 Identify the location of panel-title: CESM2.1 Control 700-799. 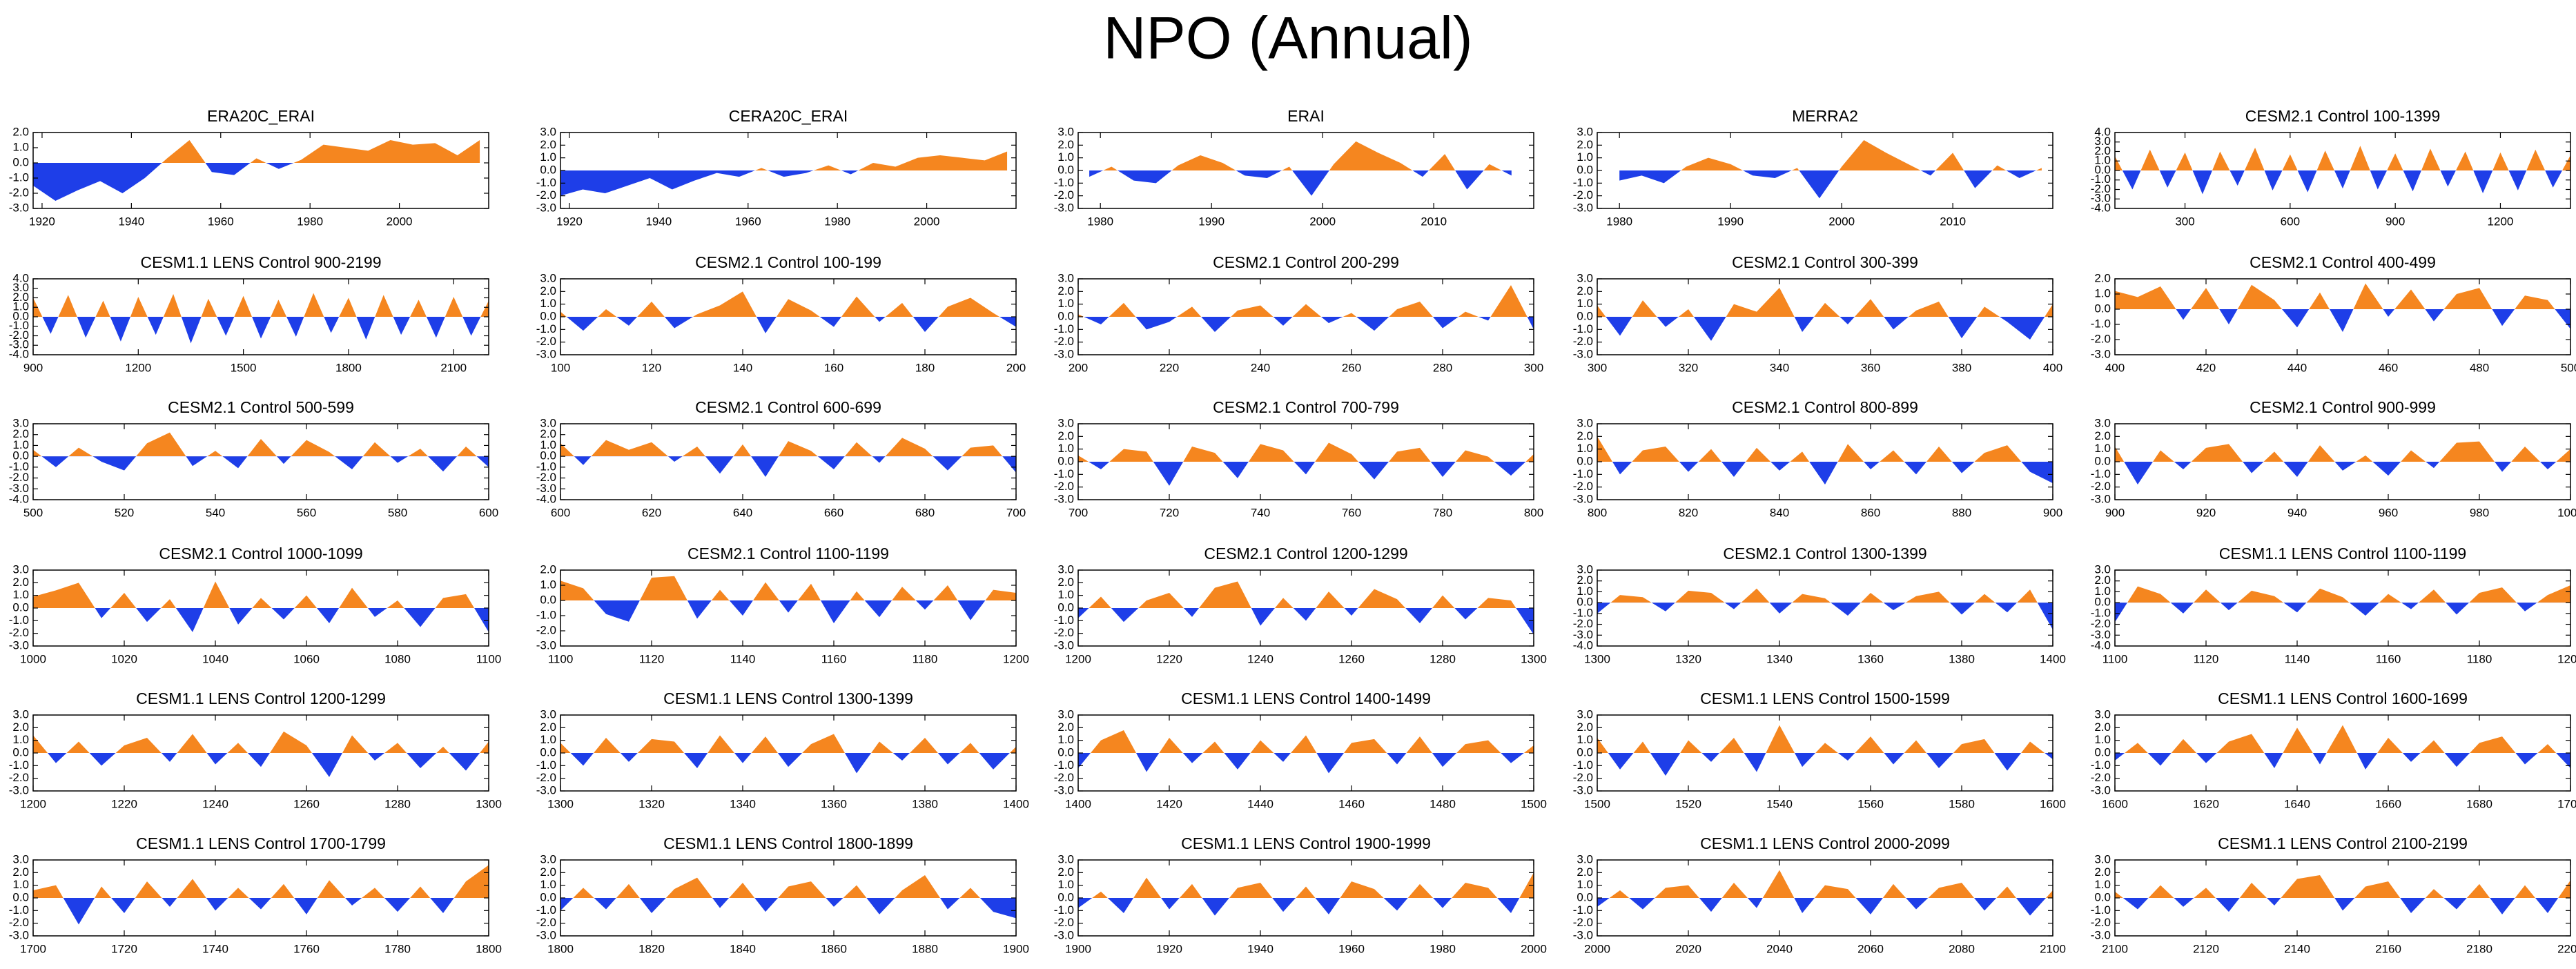
(1306, 407).